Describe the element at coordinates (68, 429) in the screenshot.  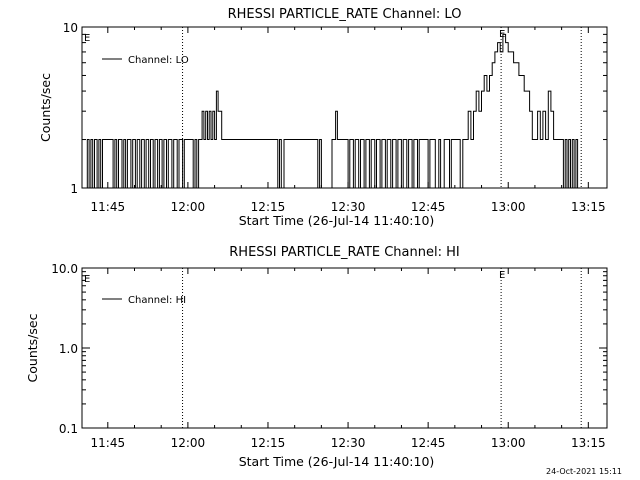
I see `y-tick-label: 0.1` at that location.